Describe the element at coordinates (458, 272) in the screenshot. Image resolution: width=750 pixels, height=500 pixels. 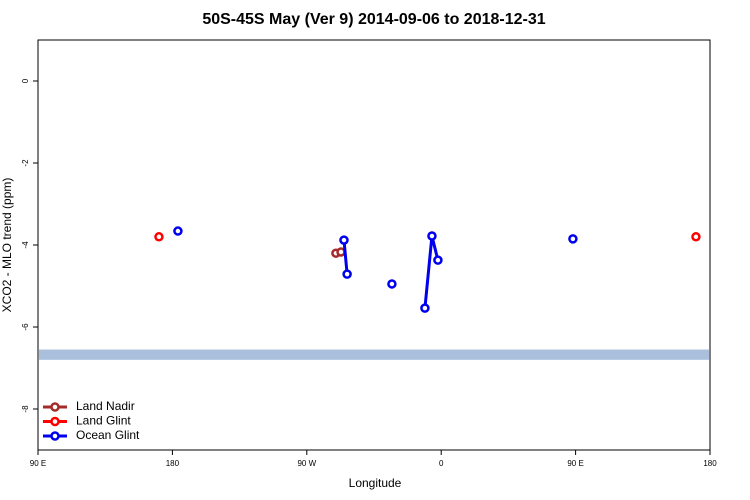
I see `series-line` at that location.